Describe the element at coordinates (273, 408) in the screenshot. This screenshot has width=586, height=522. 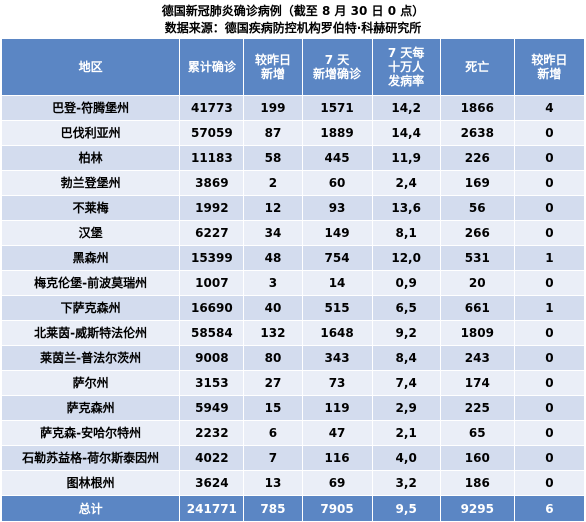
I see `cell-new: 15` at that location.